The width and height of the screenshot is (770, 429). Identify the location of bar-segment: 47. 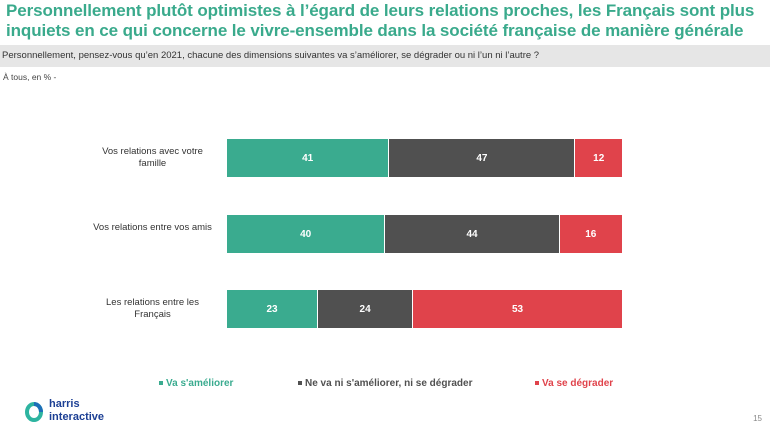
(482, 158).